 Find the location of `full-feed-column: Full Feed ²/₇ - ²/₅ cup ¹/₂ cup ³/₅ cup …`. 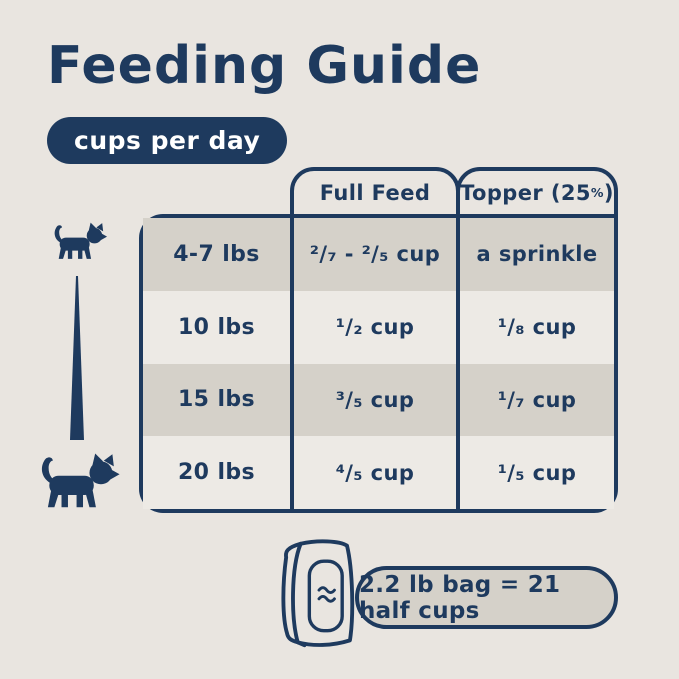

full-feed-column: Full Feed ²/₇ - ²/₅ cup ¹/₂ cup ³/₅ cup … is located at coordinates (375, 340).